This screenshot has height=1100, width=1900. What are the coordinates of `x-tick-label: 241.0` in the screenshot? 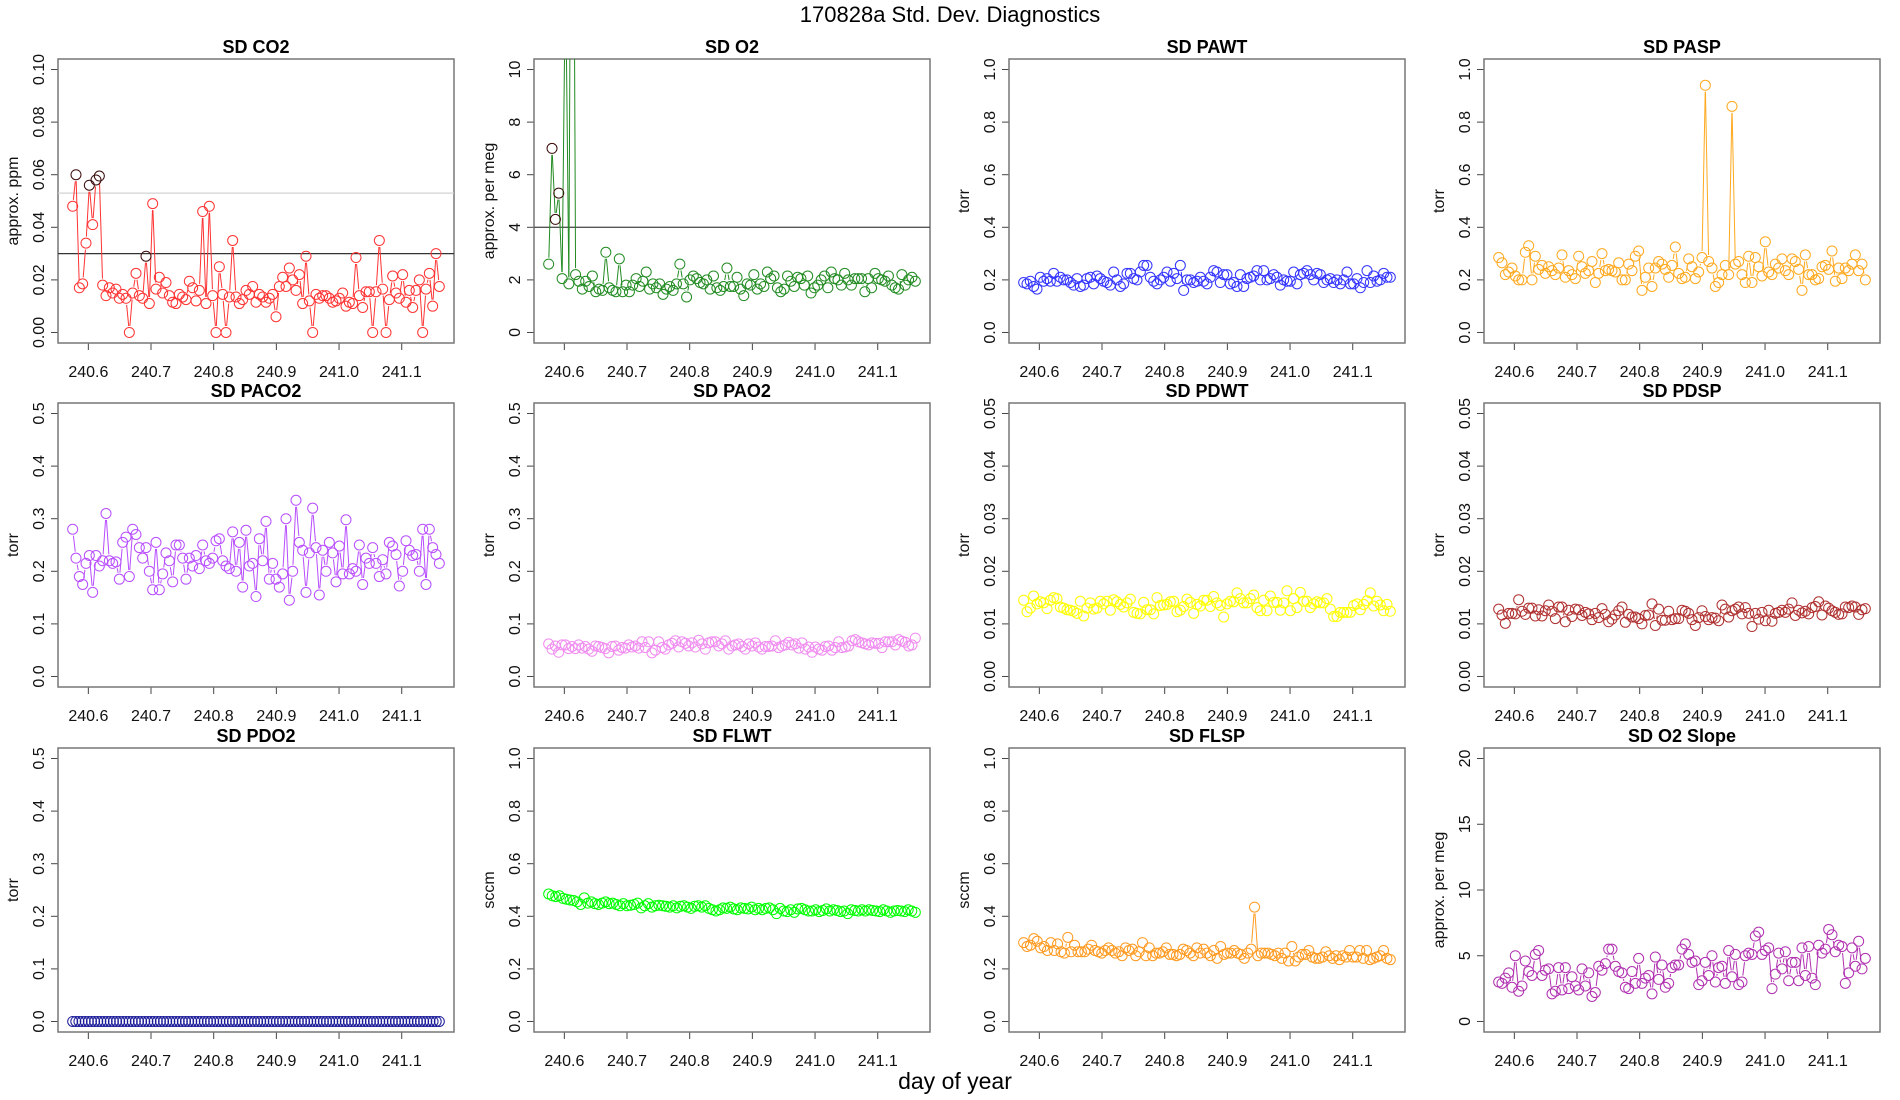 It's located at (1765, 372).